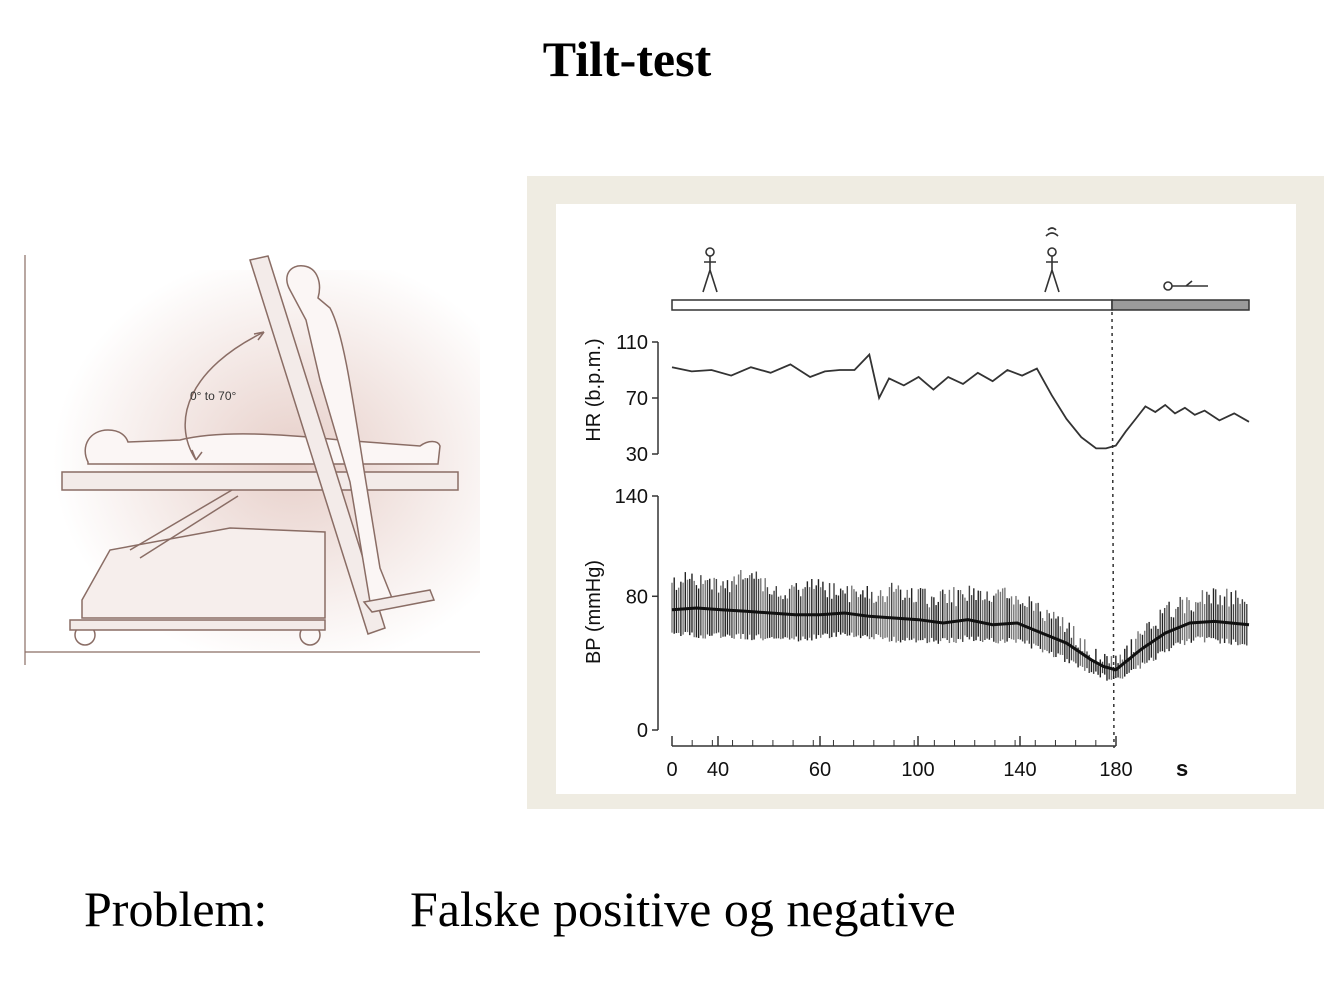 The height and width of the screenshot is (989, 1334). What do you see at coordinates (632, 343) in the screenshot?
I see `hr-tick-label: 110` at bounding box center [632, 343].